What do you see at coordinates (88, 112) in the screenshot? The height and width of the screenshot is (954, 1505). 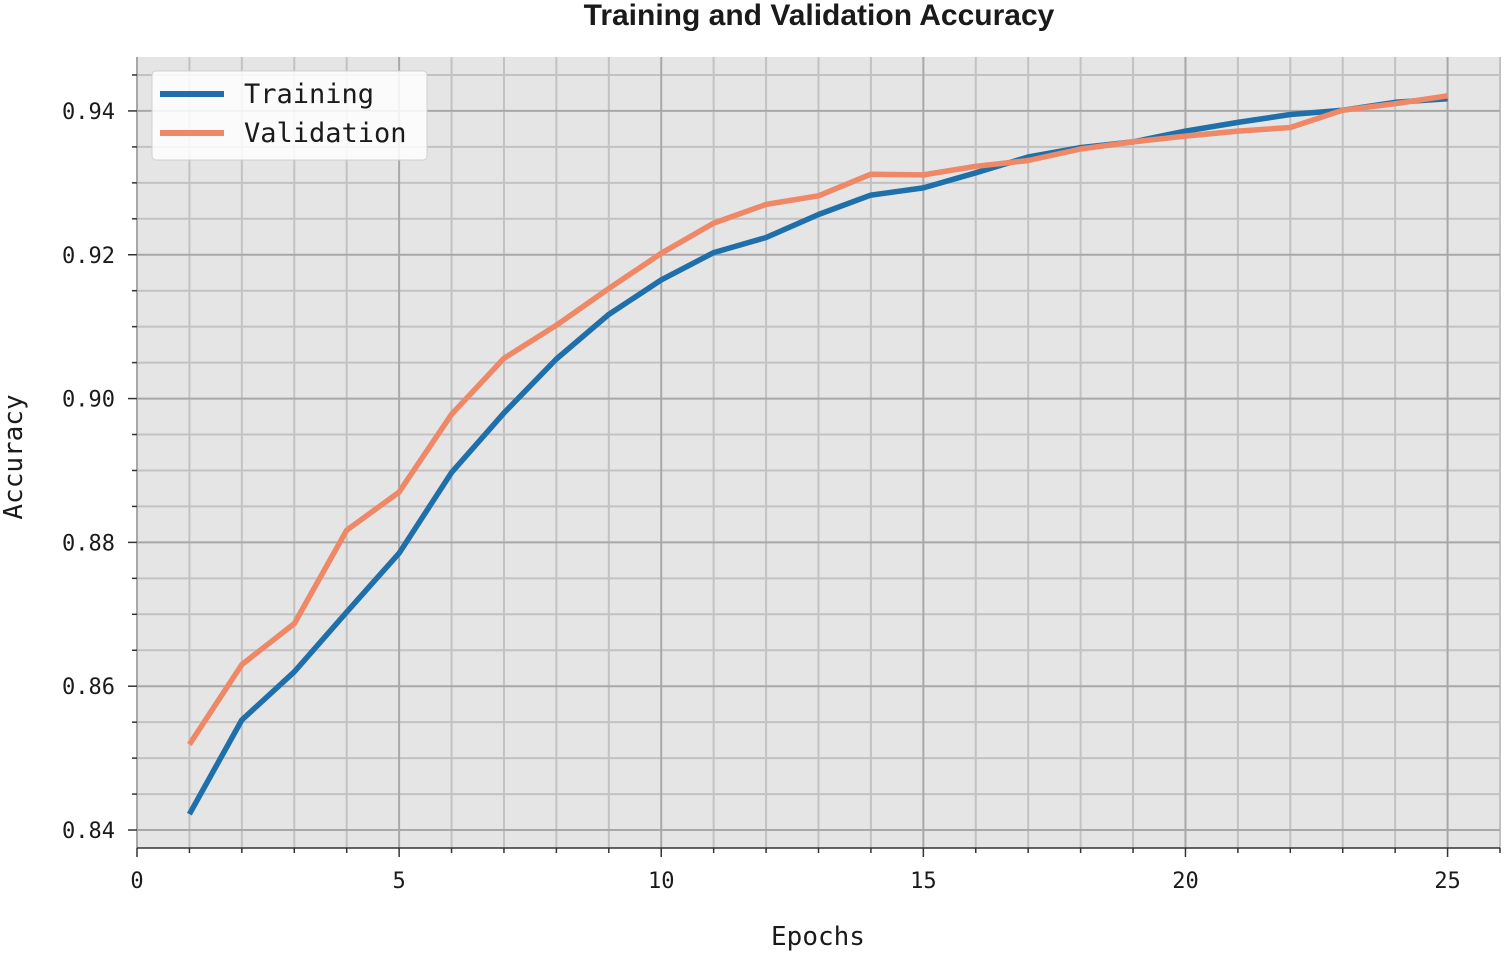 I see `y-tick-label: 0.94` at bounding box center [88, 112].